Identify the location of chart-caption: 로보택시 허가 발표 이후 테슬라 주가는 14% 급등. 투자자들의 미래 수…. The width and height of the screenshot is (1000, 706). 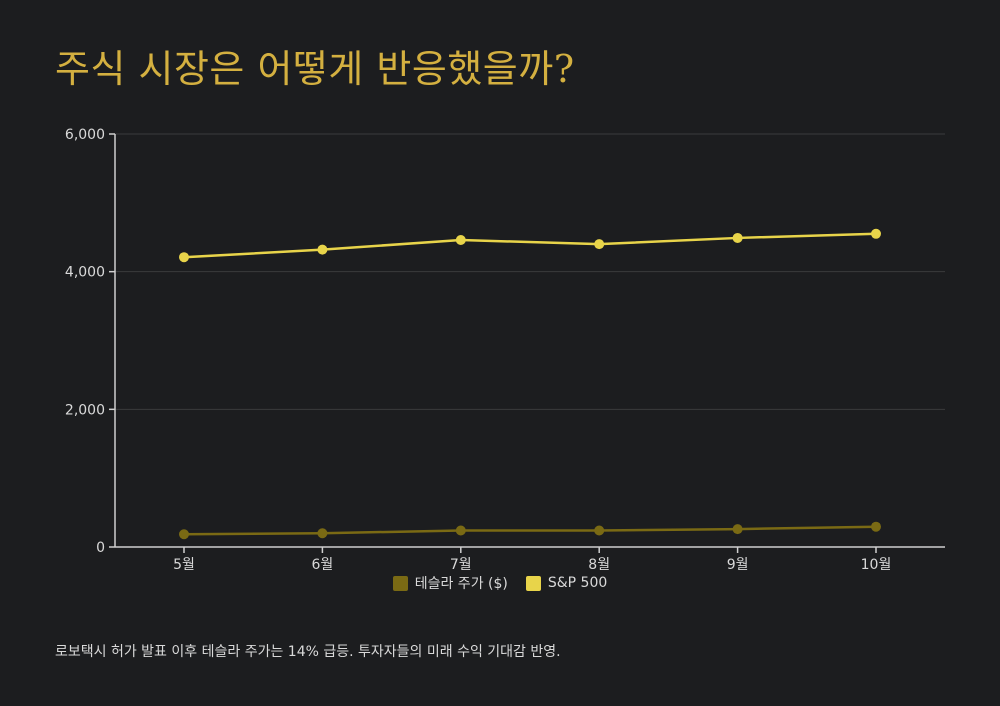
(308, 652).